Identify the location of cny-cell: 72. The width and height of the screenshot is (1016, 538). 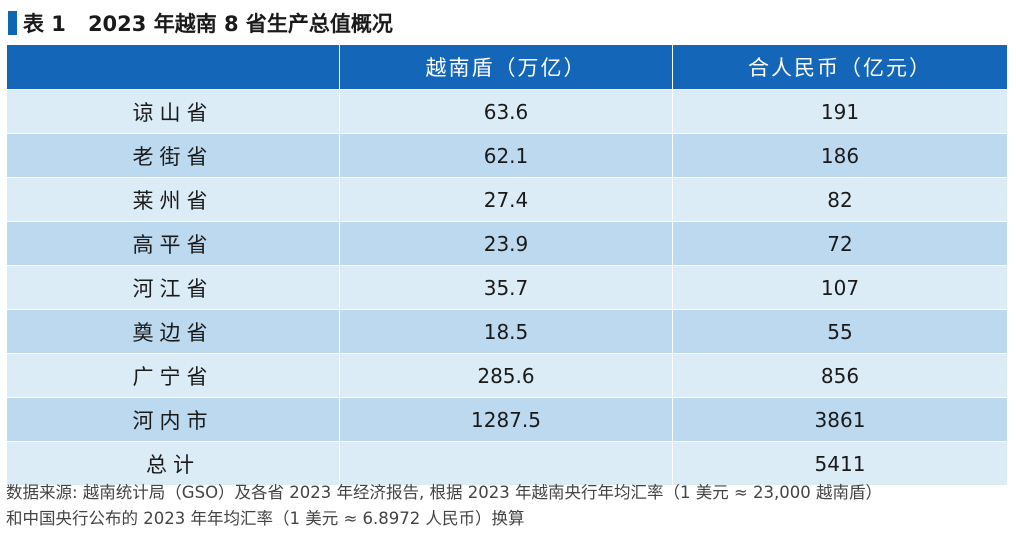
(840, 243).